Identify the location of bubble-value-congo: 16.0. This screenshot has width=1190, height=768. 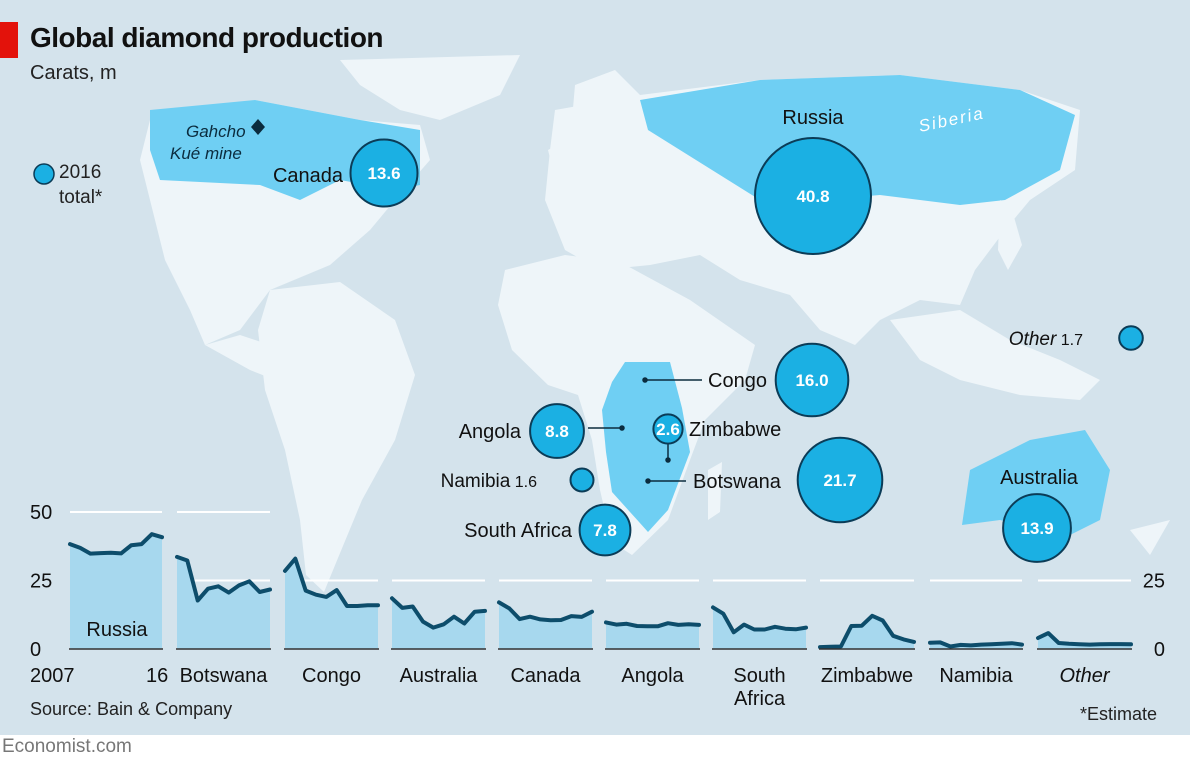
(811, 380).